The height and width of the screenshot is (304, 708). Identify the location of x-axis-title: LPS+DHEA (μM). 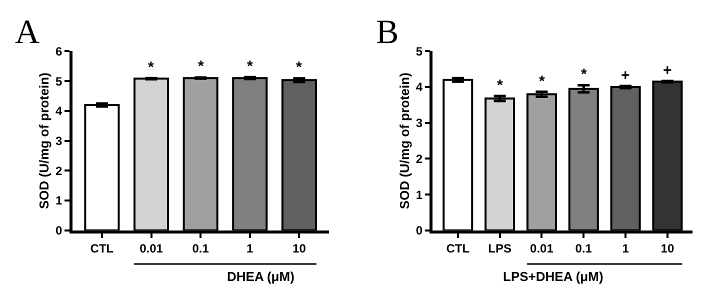
(553, 276).